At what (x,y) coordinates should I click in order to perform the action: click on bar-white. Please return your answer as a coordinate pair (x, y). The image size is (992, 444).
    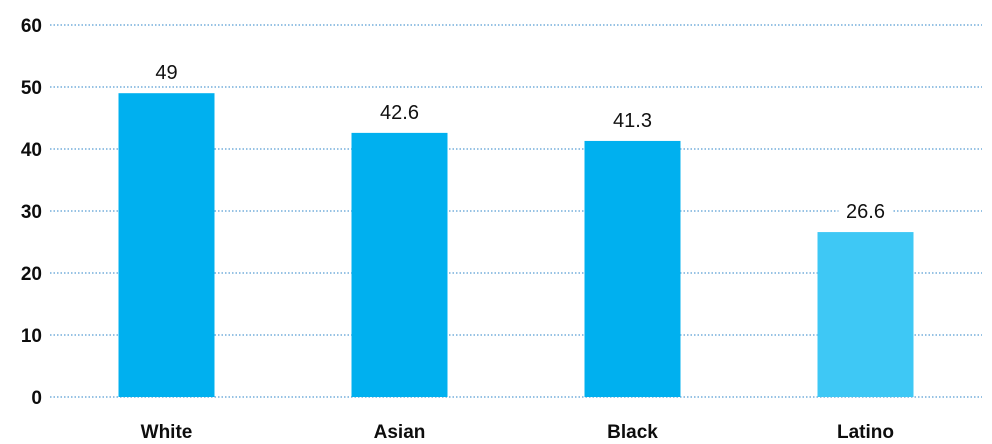
    Looking at the image, I should click on (166, 245).